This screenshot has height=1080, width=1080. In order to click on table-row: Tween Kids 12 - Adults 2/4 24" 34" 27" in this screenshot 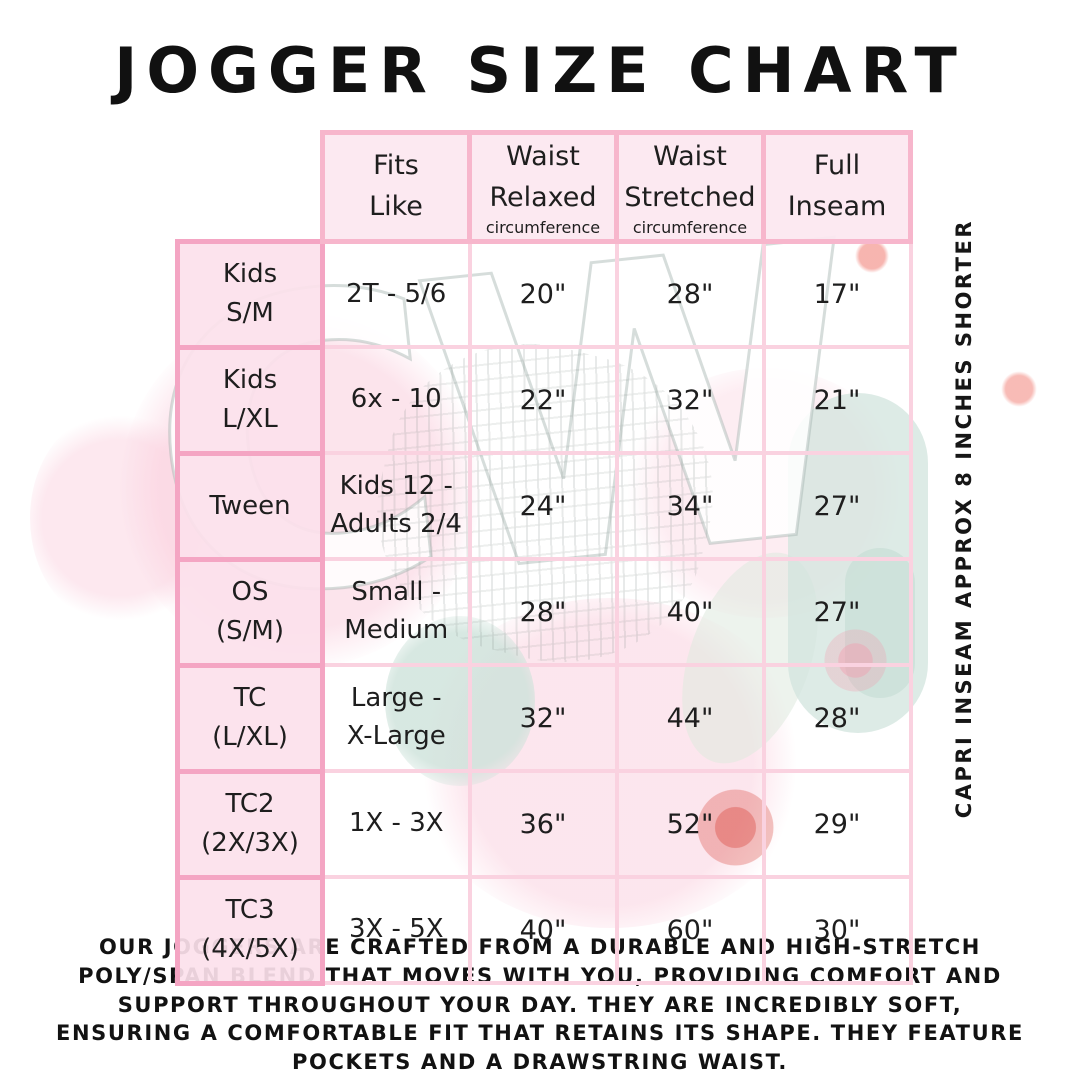, I will do `click(544, 506)`.